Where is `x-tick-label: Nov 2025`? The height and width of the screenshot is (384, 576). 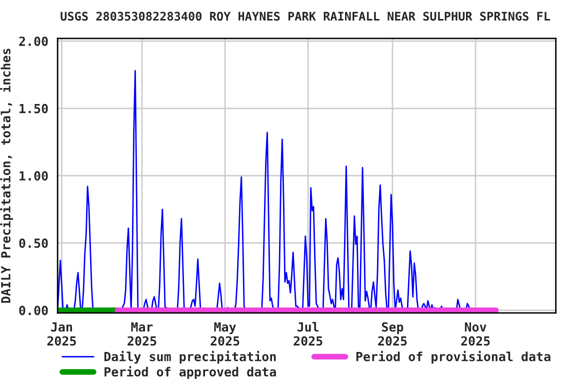 x-tick-label: Nov 2025 is located at coordinates (475, 334).